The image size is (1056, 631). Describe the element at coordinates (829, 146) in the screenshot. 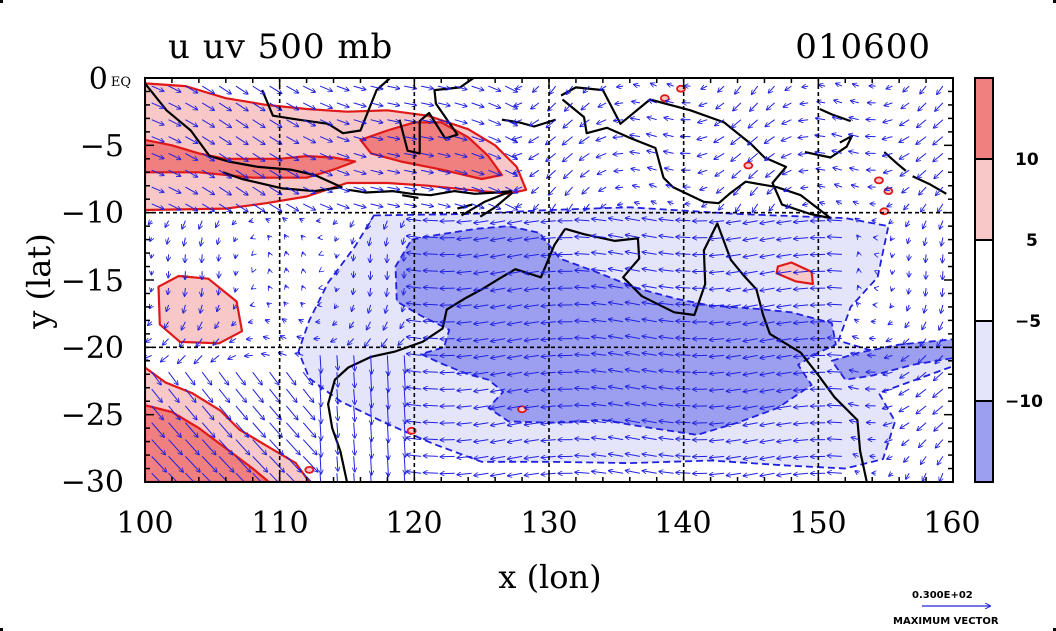

I see `coastline` at that location.